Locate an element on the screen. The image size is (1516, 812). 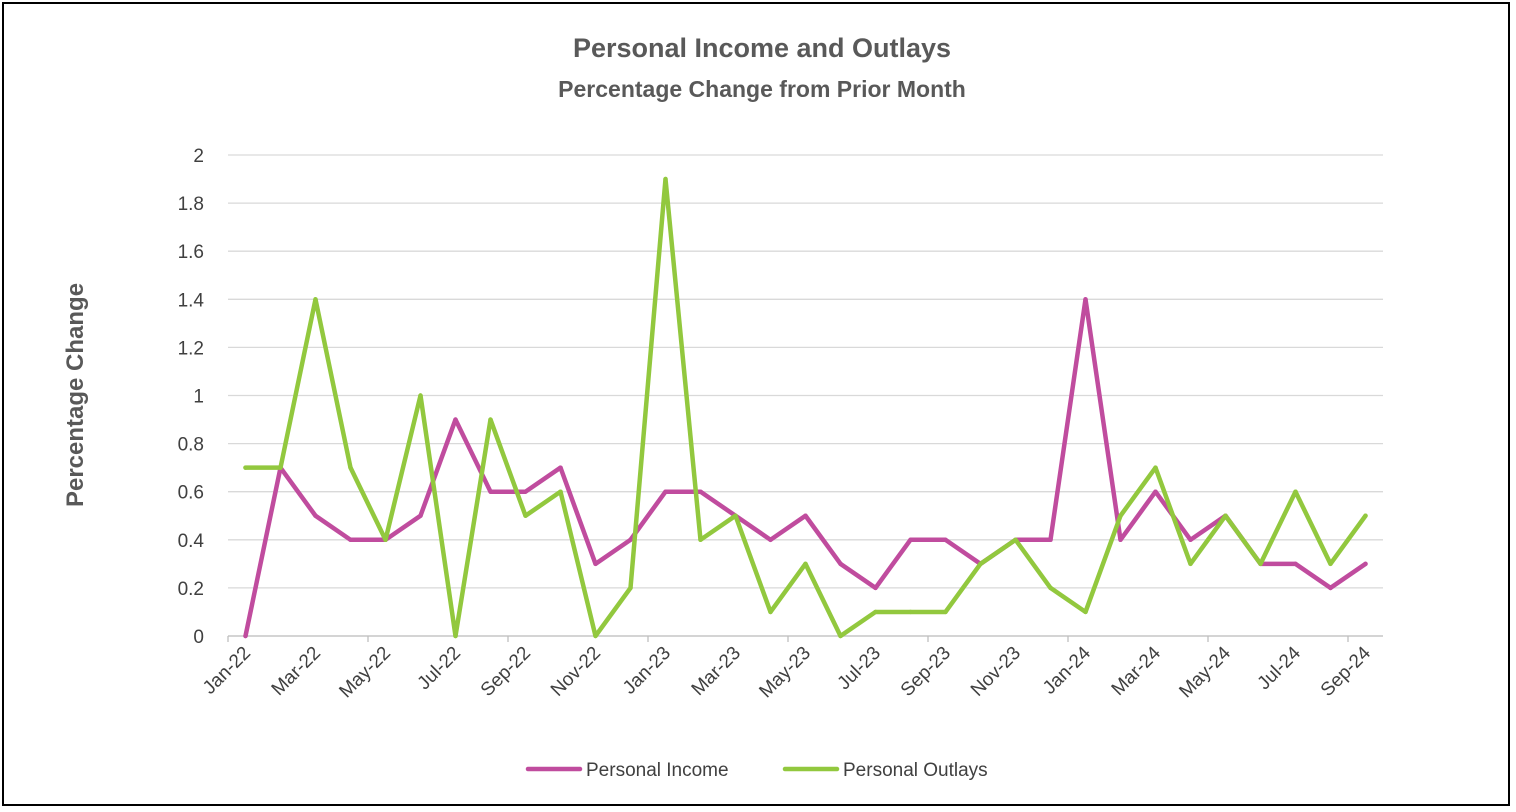
y-tick-label: 1.2 is located at coordinates (191, 348).